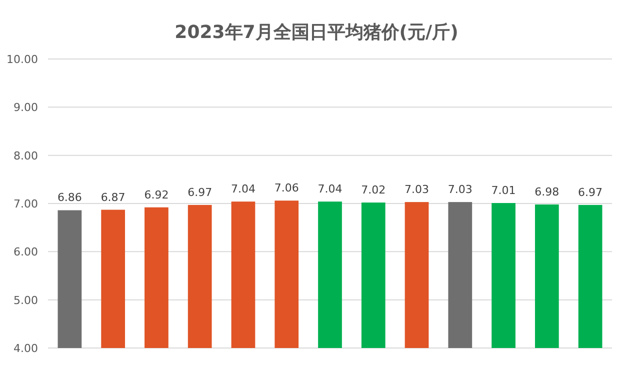 The height and width of the screenshot is (374, 633). I want to click on data-label: 6.87, so click(113, 197).